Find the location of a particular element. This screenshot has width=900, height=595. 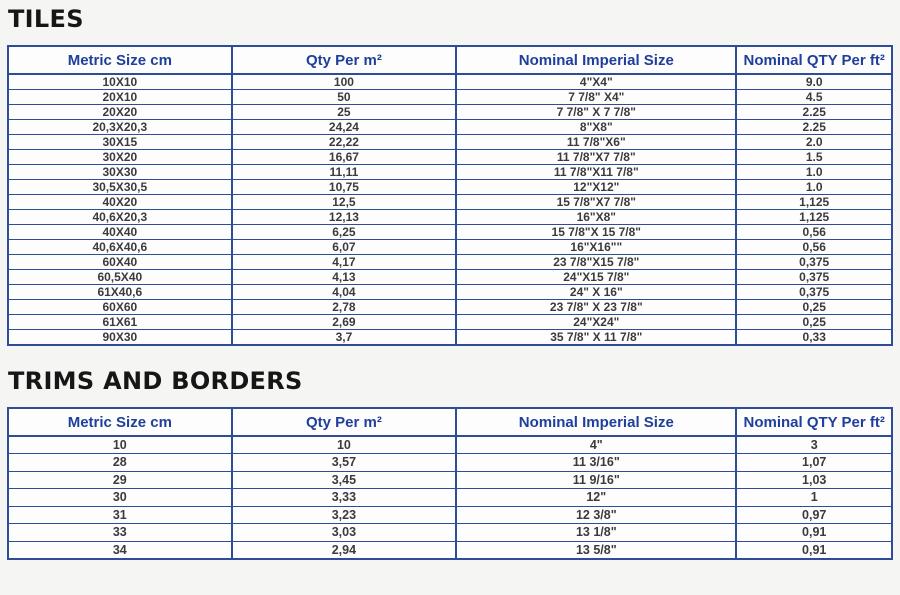

table-row: 40X20 12,5 15 7/8"X7 7/8" 1,125 is located at coordinates (450, 202).